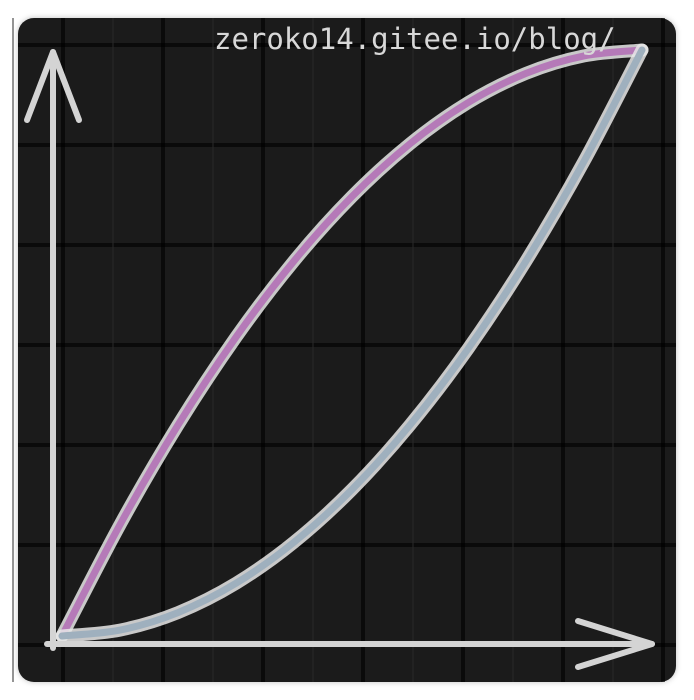 The width and height of the screenshot is (694, 700). Describe the element at coordinates (615, 644) in the screenshot. I see `x-axis-arrow-icon` at that location.